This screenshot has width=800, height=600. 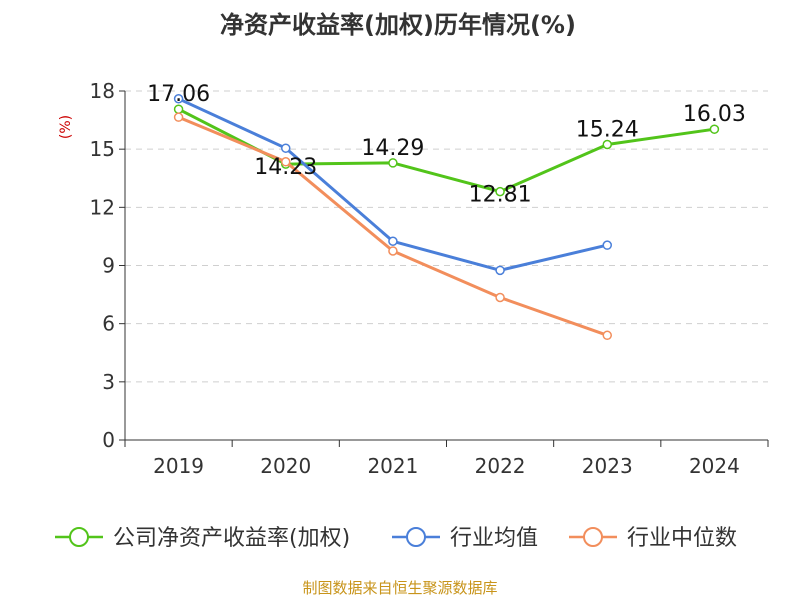 I want to click on series-2-point-2019, so click(x=178, y=117).